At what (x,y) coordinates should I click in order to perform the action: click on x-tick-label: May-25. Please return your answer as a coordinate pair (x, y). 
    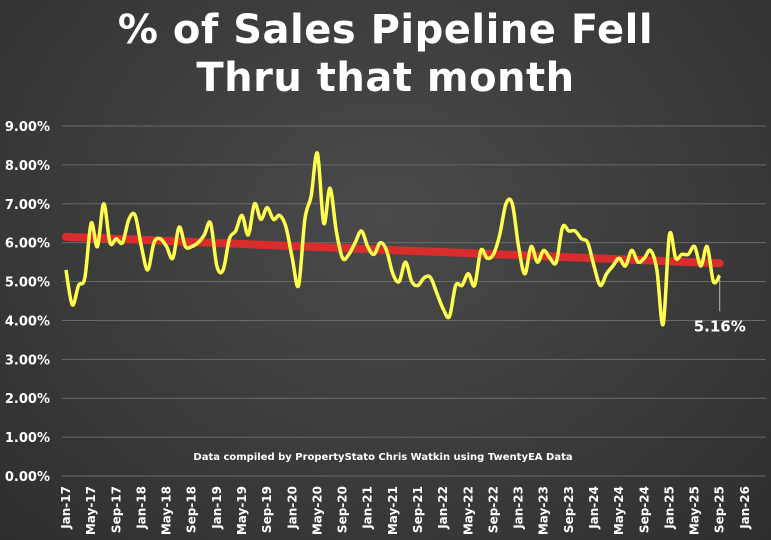
    Looking at the image, I should click on (695, 510).